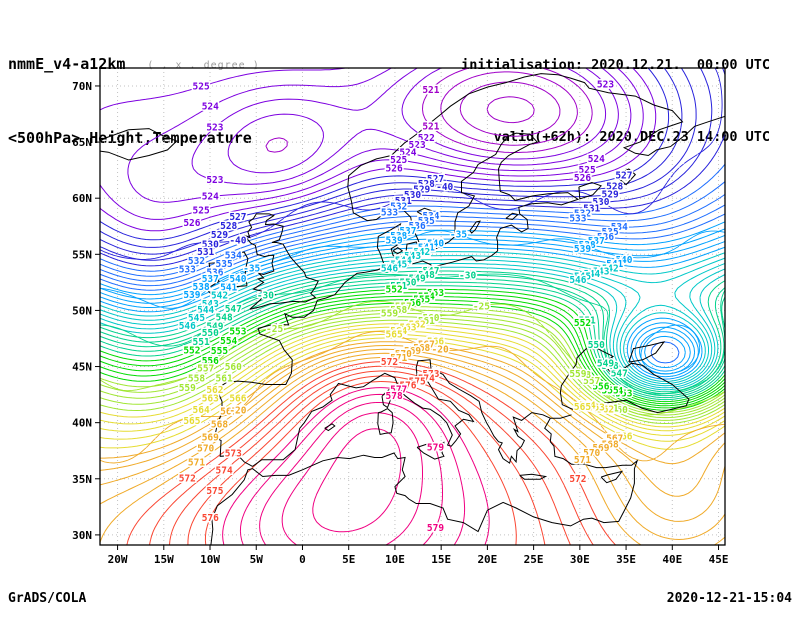 The width and height of the screenshot is (800, 618). What do you see at coordinates (237, 240) in the screenshot?
I see `svg-text: -40` at bounding box center [237, 240].